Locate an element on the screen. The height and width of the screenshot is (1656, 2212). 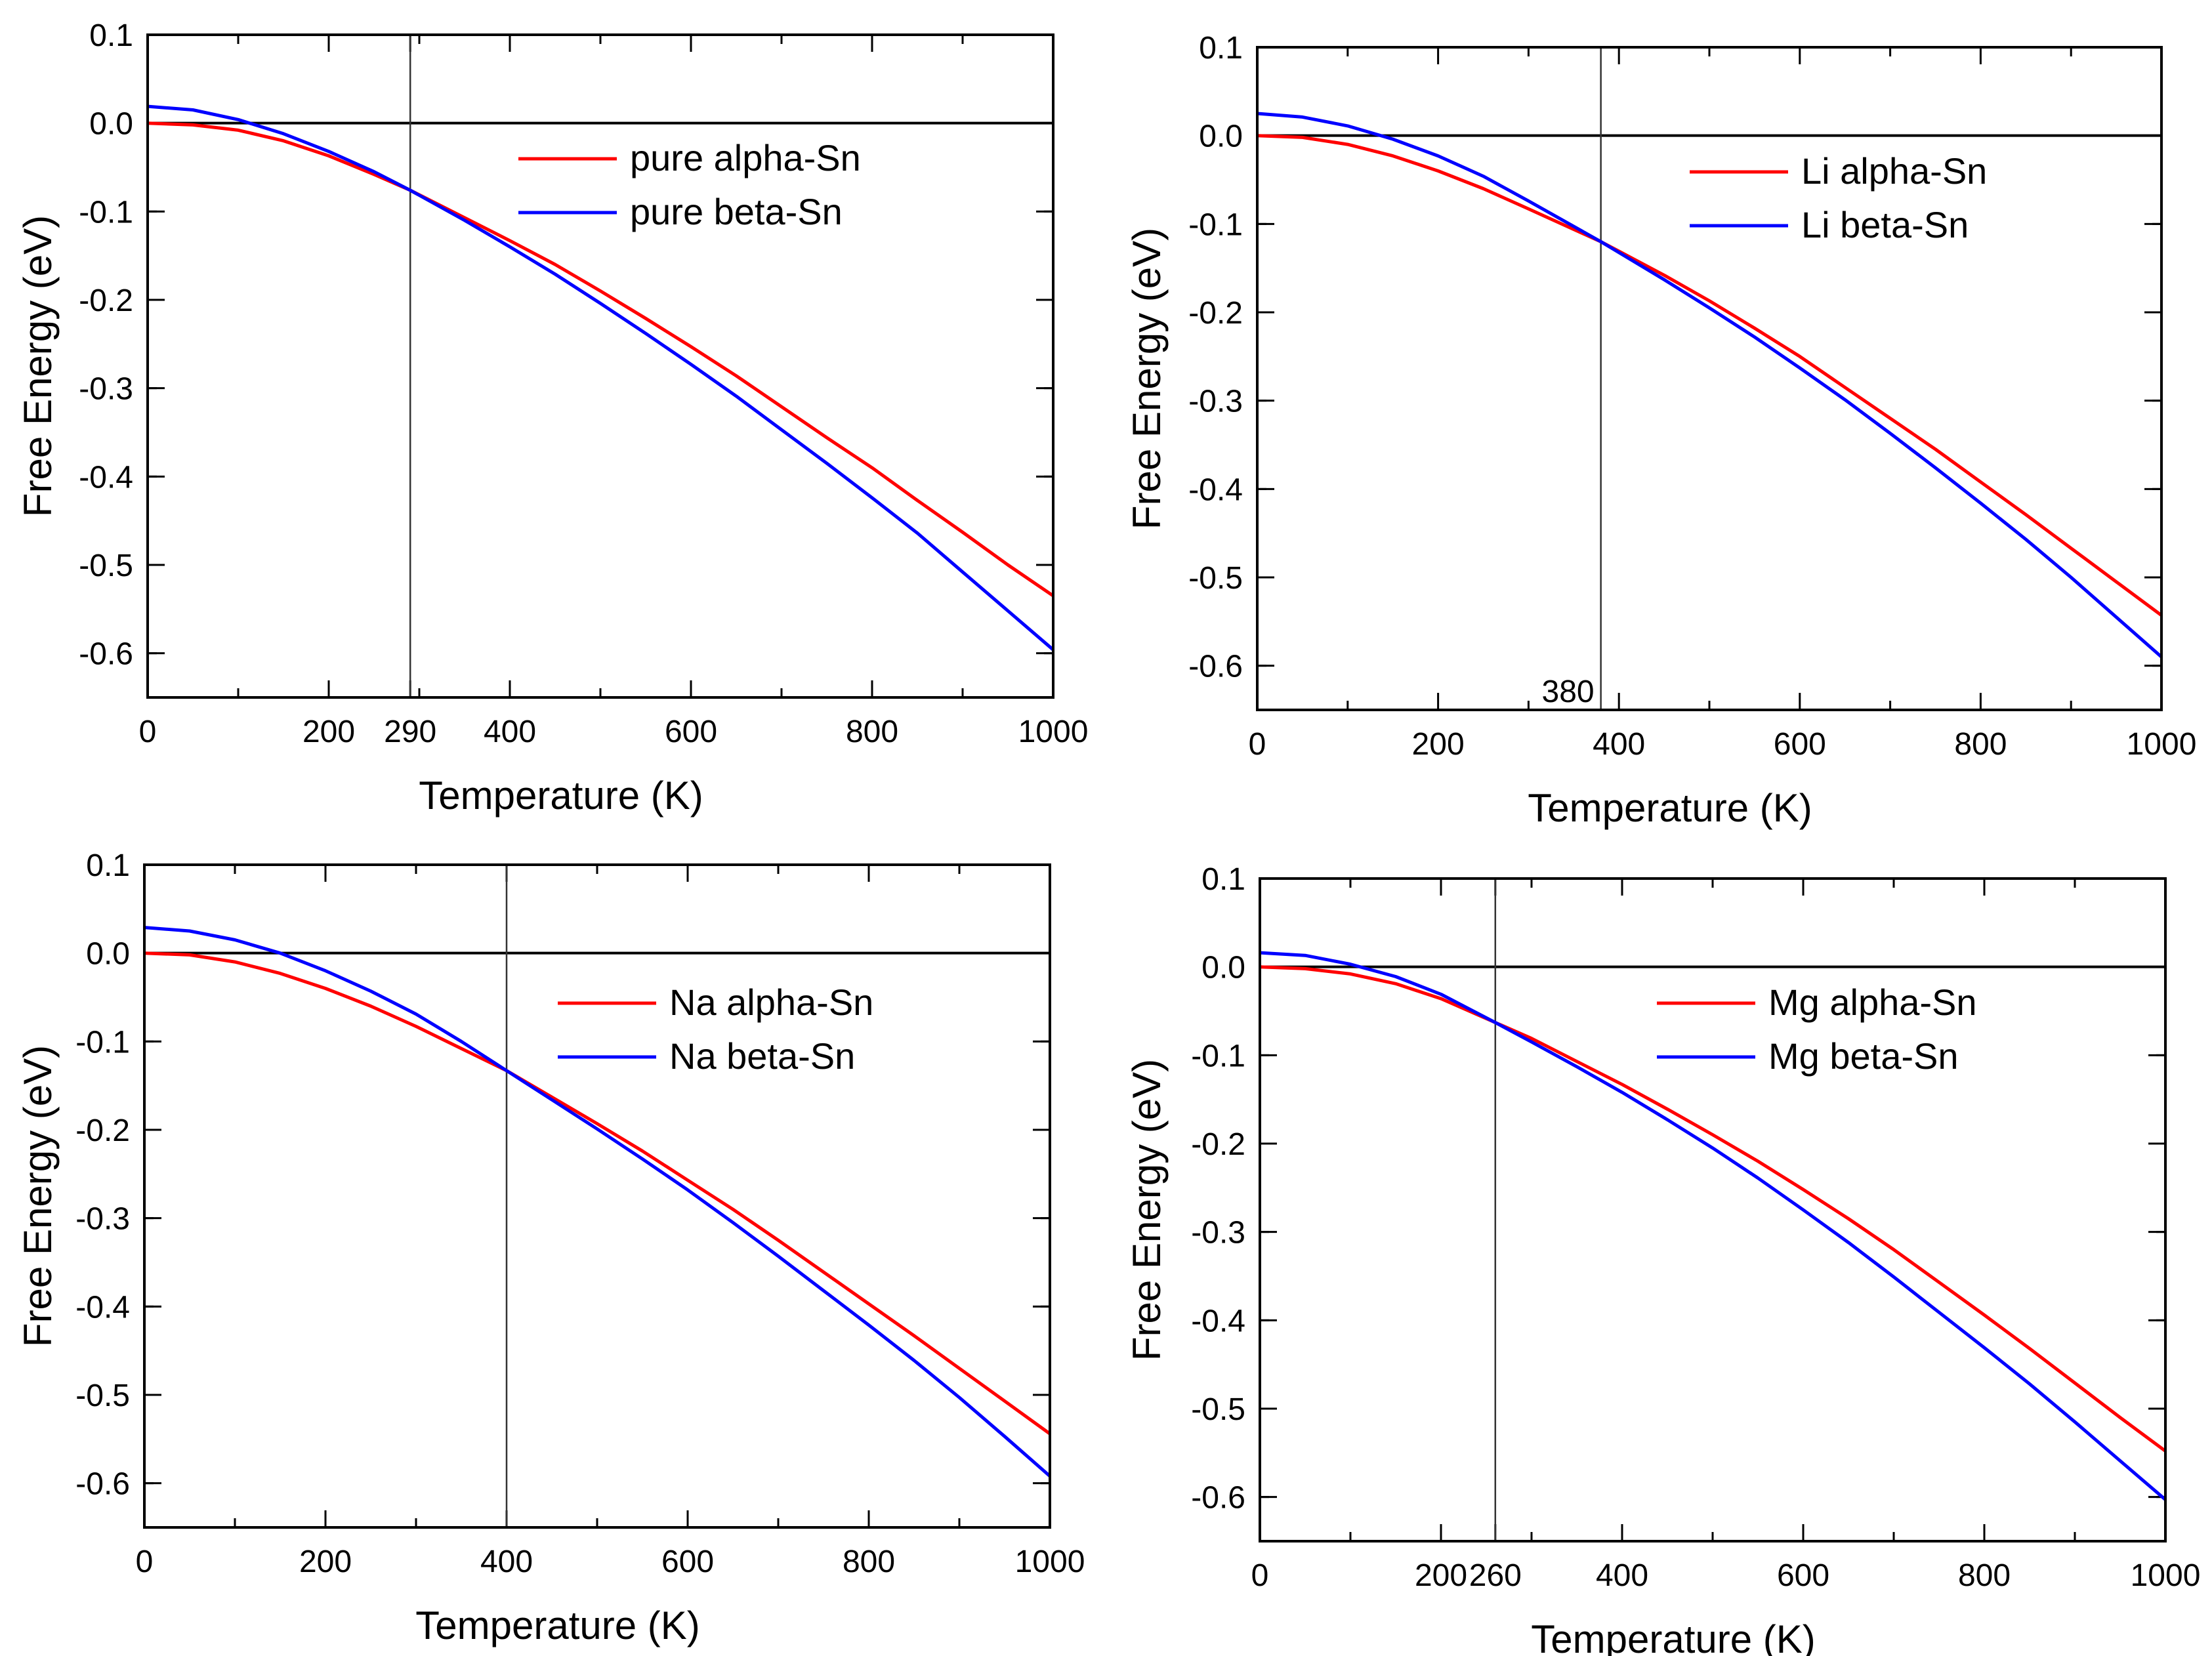
legend-label: Li beta-Sn is located at coordinates (1885, 225).